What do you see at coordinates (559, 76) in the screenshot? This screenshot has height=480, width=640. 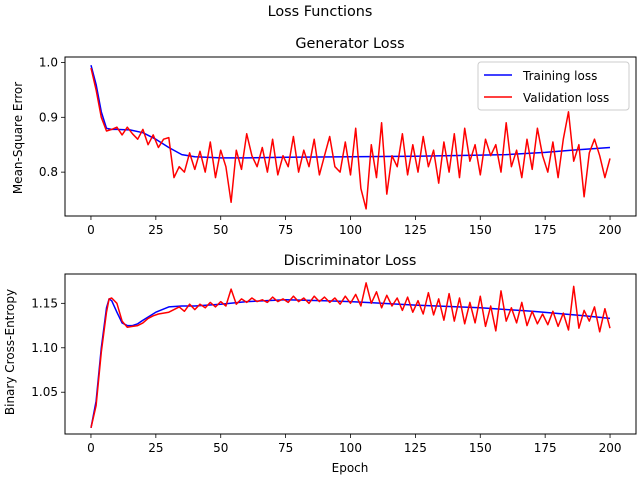 I see `legend-training-label: Training loss` at bounding box center [559, 76].